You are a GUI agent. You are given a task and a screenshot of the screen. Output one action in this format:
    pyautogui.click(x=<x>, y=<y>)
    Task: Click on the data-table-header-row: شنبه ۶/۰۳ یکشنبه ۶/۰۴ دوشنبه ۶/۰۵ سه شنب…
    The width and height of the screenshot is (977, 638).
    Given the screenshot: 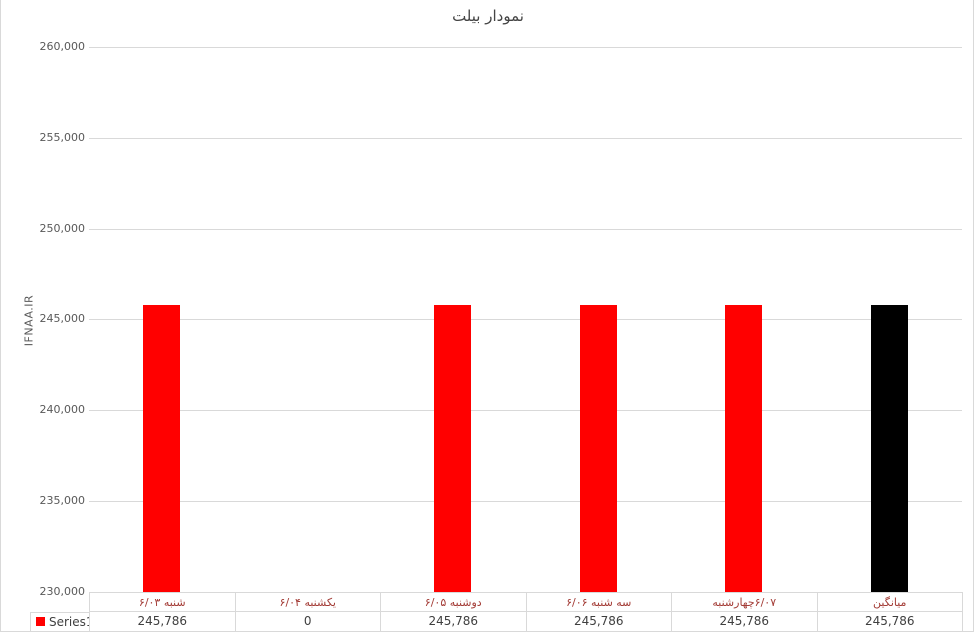 What is the action you would take?
    pyautogui.click(x=526, y=602)
    